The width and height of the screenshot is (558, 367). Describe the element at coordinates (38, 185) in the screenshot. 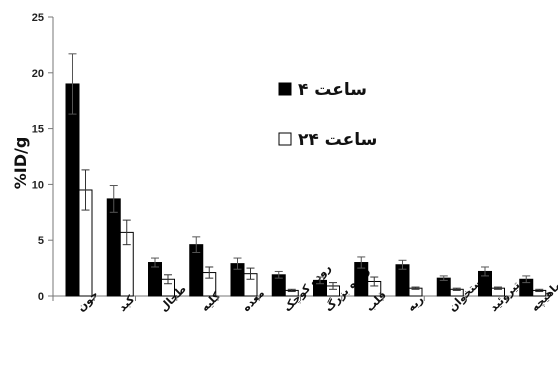

I see `y-tick-label: 10` at that location.